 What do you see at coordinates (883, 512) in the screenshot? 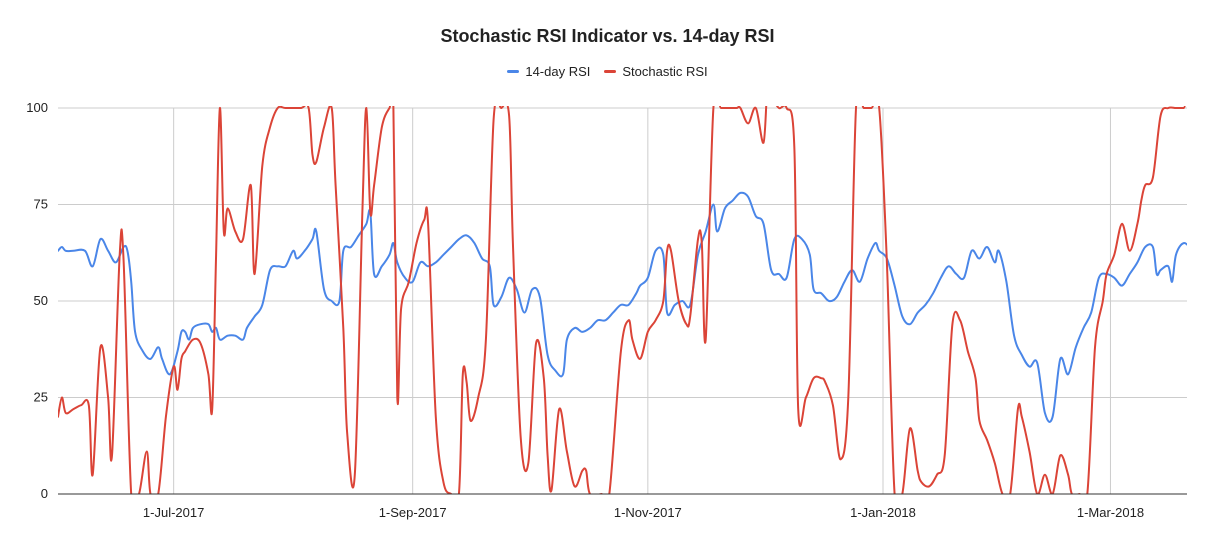
I see `x-tick-label-1-Jan-2018: 1-Jan-2018` at bounding box center [883, 512].